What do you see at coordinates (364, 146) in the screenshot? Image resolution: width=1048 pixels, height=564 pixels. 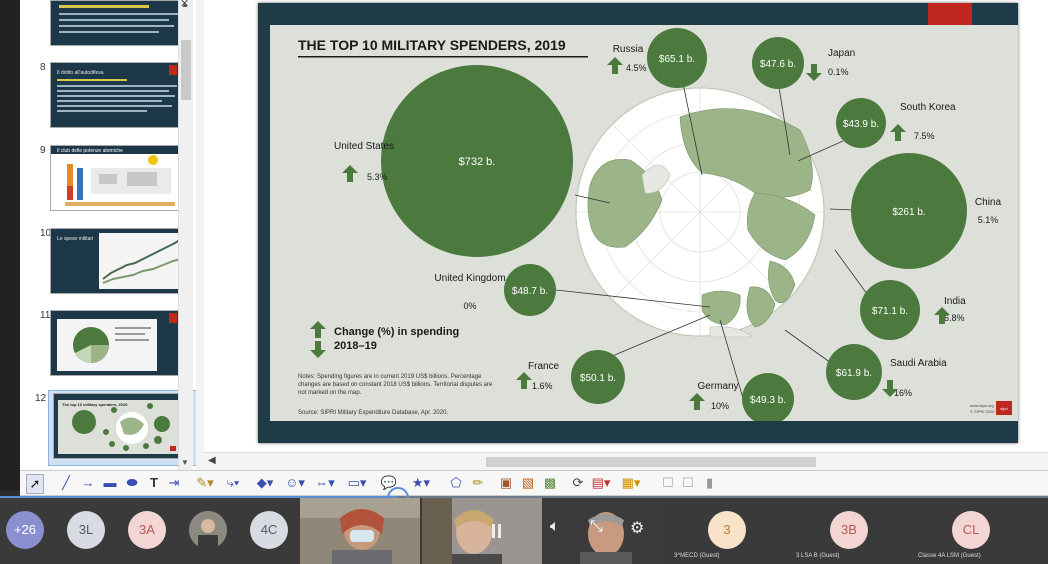 I see `label-united-states: United States` at bounding box center [364, 146].